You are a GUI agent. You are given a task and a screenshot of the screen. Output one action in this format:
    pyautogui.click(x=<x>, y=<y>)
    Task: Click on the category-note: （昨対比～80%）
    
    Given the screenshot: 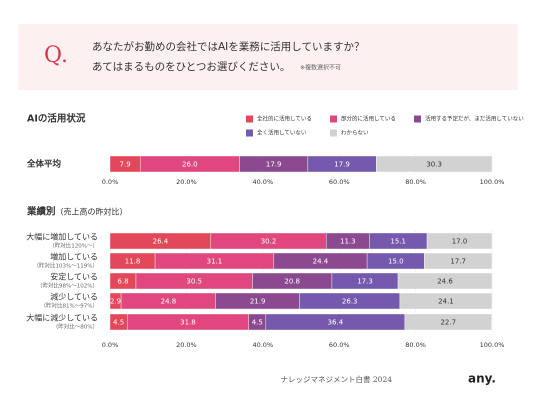 What is the action you would take?
    pyautogui.click(x=75, y=327)
    